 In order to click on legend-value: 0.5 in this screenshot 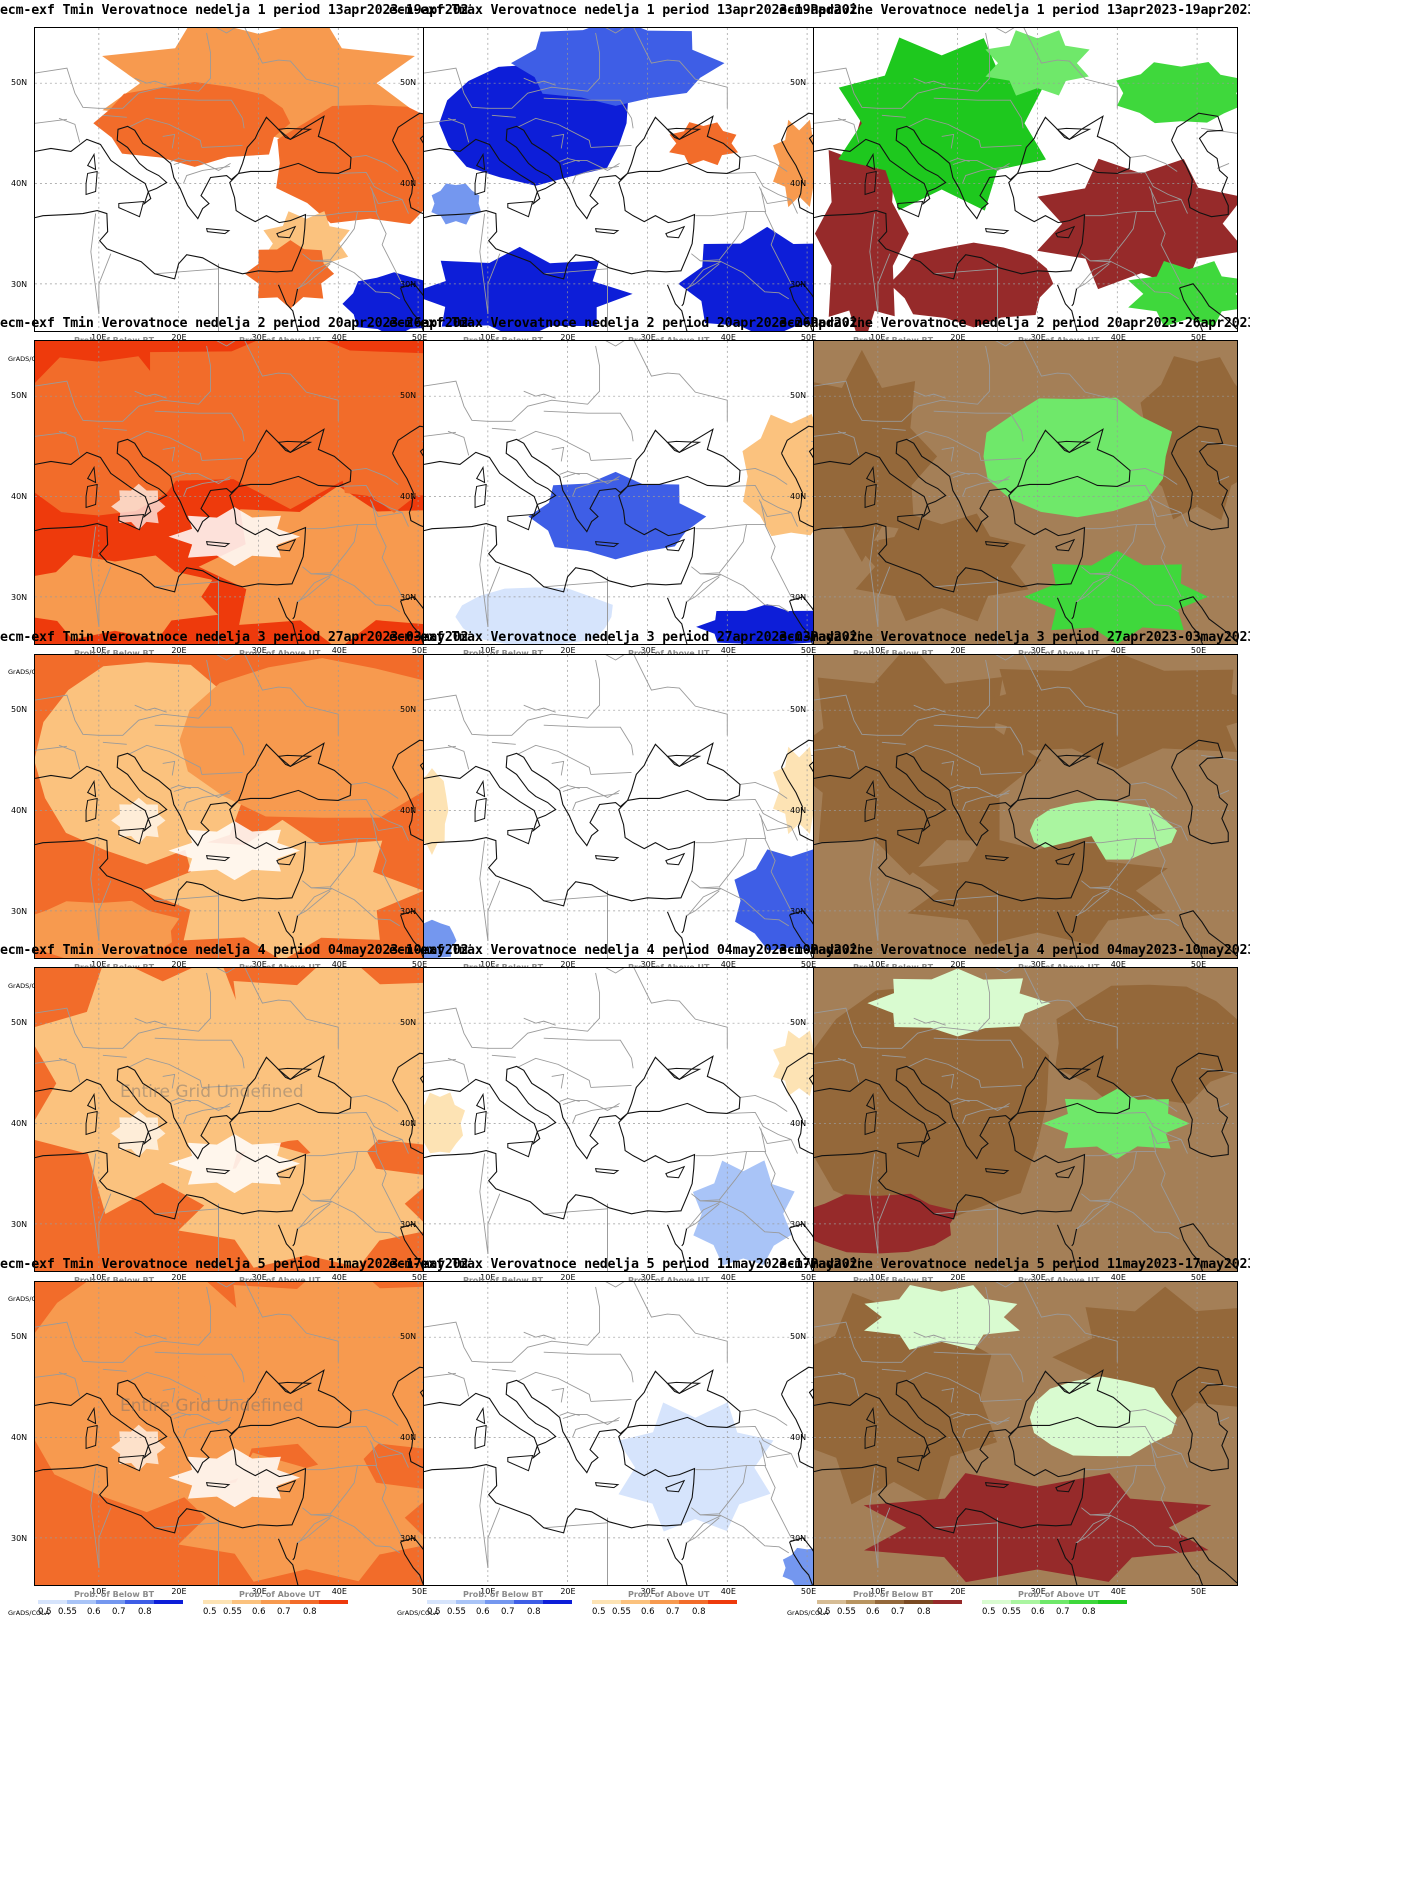, I will do `click(989, 1612)`.